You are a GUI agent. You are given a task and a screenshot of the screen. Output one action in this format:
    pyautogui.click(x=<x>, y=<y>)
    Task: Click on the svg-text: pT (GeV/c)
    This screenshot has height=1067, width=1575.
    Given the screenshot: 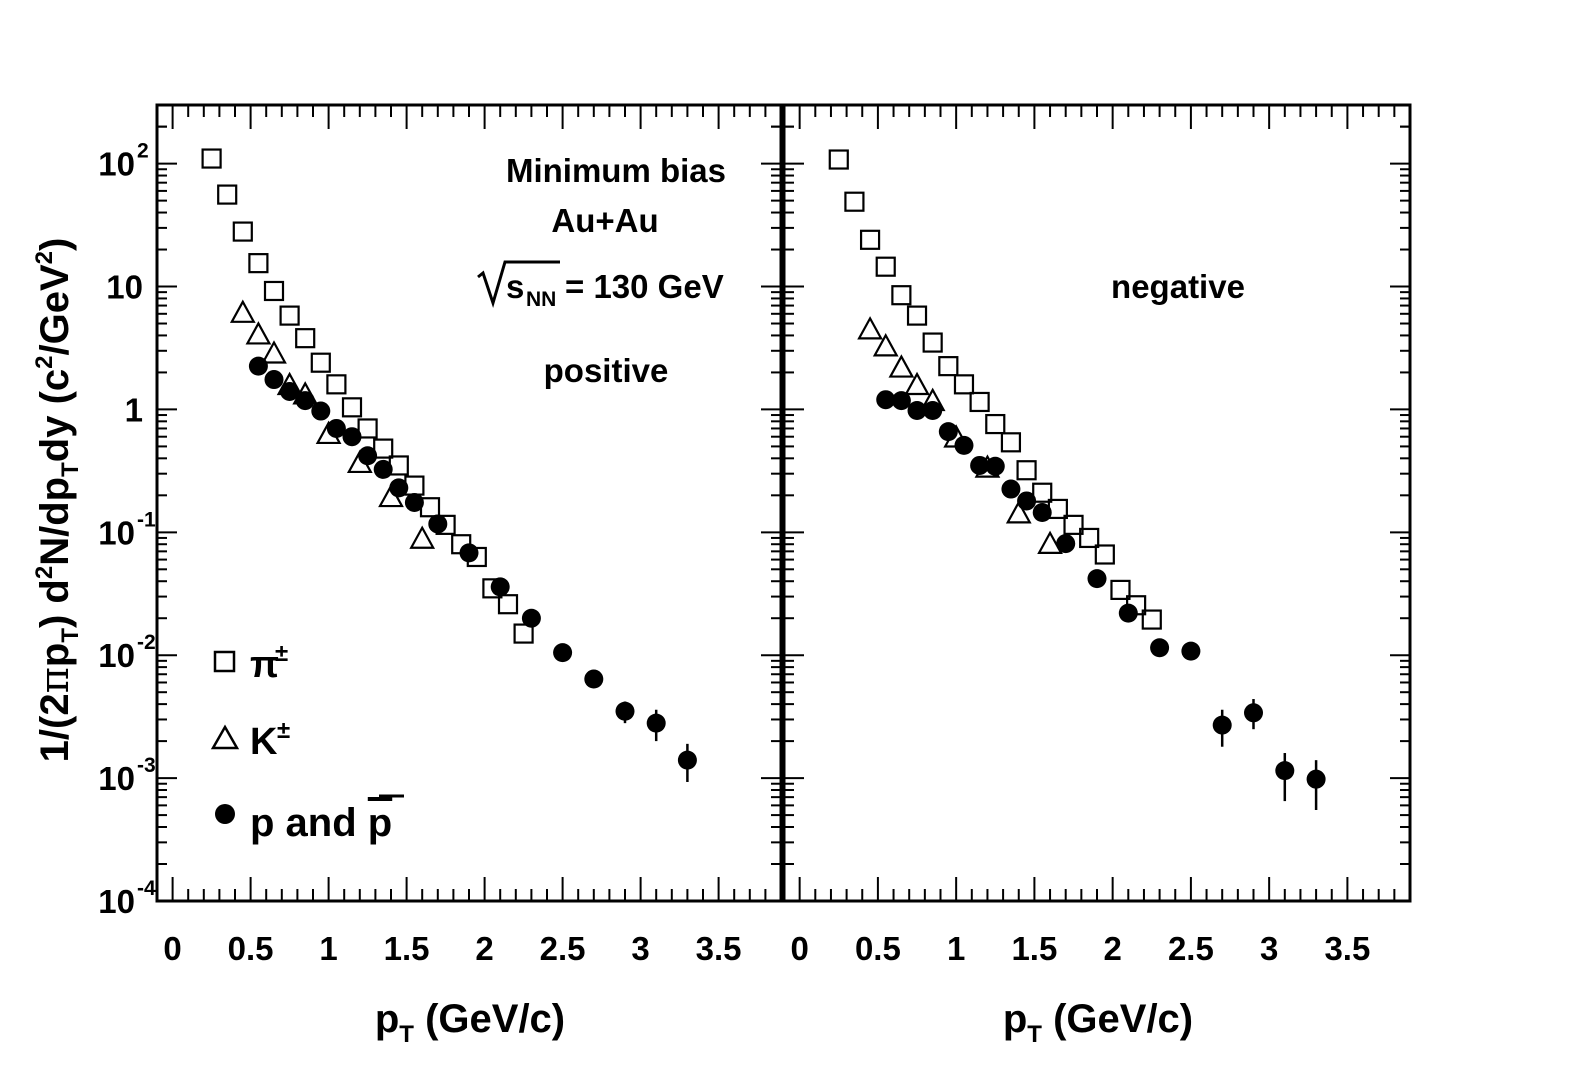 What is the action you would take?
    pyautogui.click(x=1098, y=1022)
    